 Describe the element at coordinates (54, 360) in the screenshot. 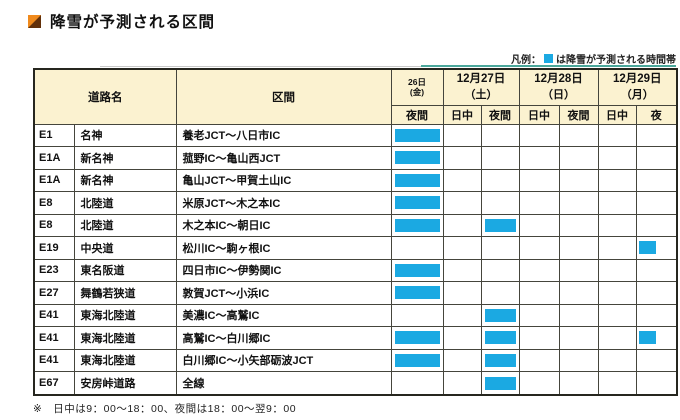

I see `road-code-cell: E41` at that location.